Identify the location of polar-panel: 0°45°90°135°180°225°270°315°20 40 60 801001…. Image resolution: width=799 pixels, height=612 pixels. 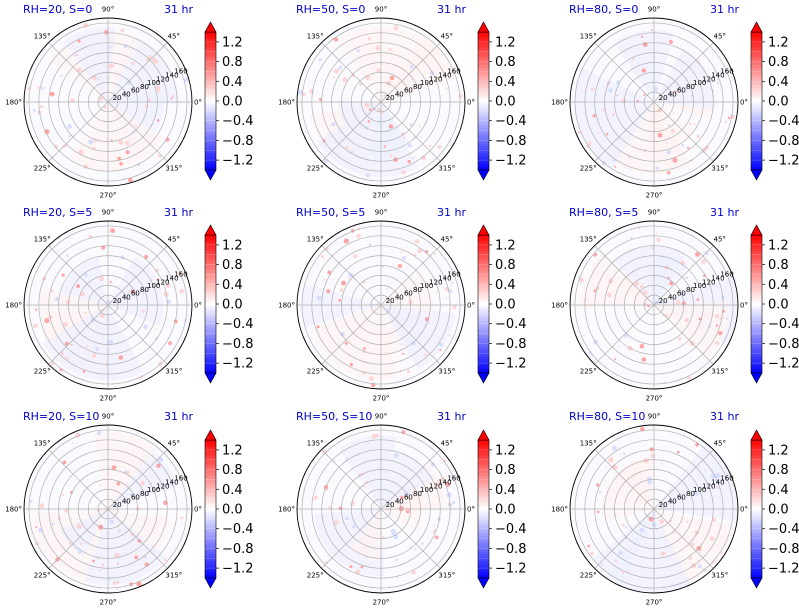
(103, 508).